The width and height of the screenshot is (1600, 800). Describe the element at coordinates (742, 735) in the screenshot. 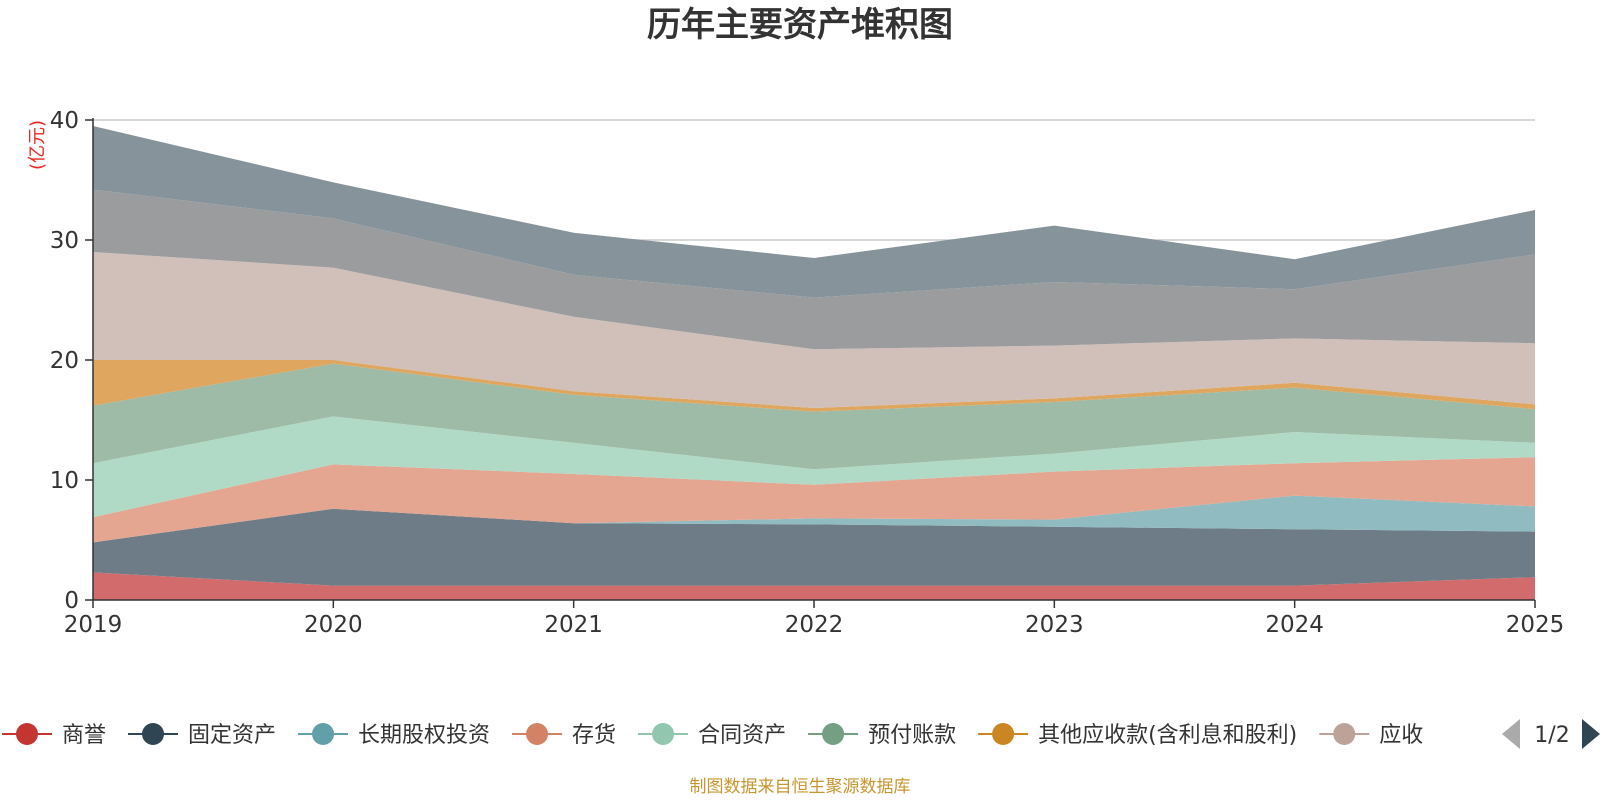

I see `legend-label: 合同资产` at that location.